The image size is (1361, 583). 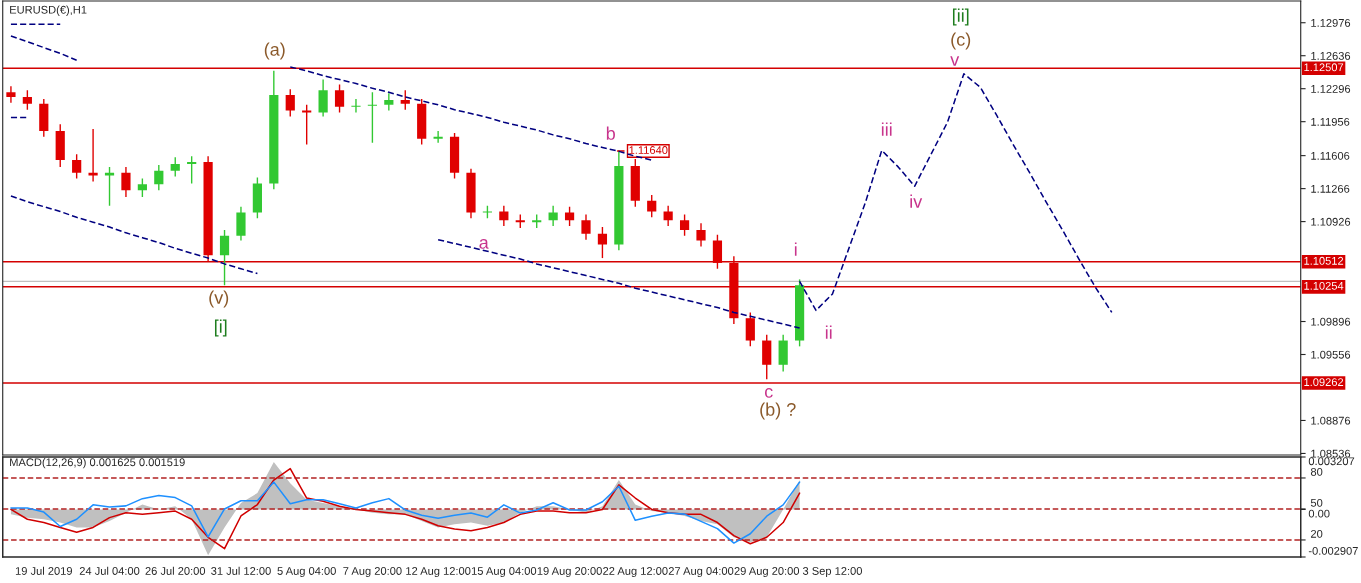 I want to click on y2-tick-label: 50, so click(x=1316, y=502).